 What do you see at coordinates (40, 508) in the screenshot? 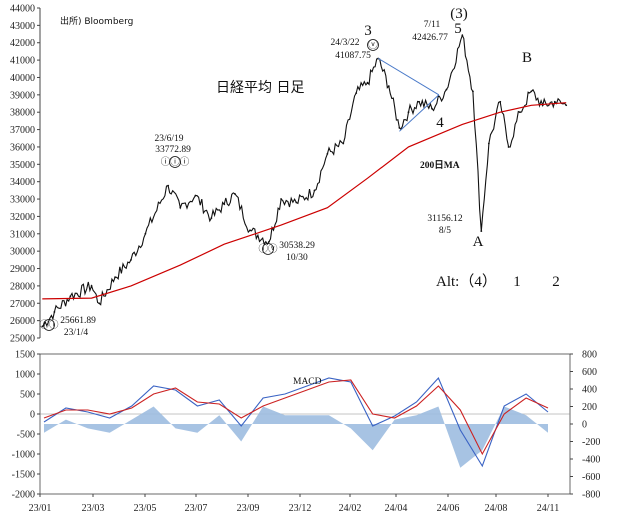
I see `x-tick-label: 23/01` at bounding box center [40, 508].